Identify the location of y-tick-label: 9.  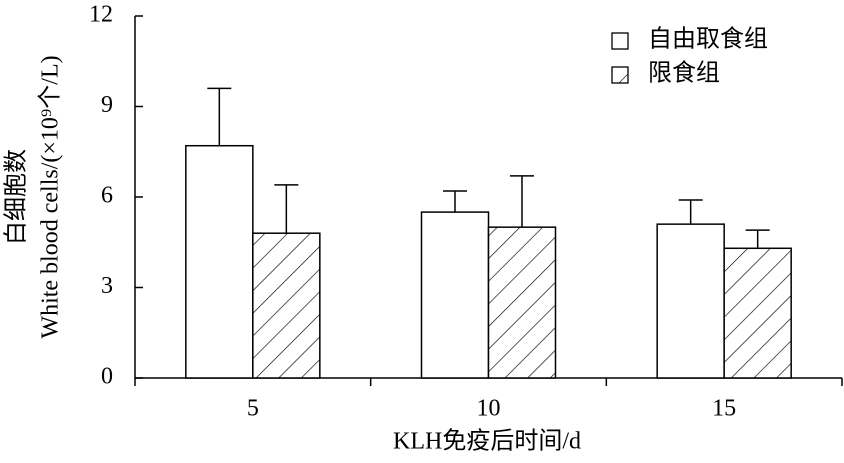
(107, 105).